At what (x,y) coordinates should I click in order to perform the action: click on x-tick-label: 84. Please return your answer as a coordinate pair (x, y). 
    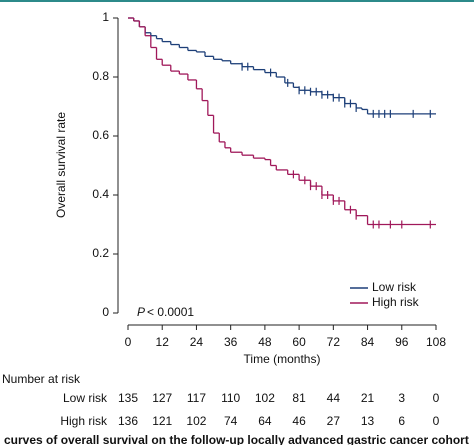
    Looking at the image, I should click on (368, 342).